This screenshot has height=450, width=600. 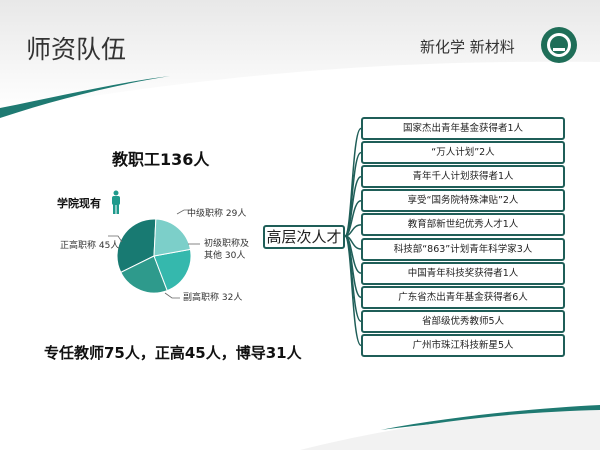 What do you see at coordinates (161, 159) in the screenshot?
I see `staff-total: 教职工136人` at bounding box center [161, 159].